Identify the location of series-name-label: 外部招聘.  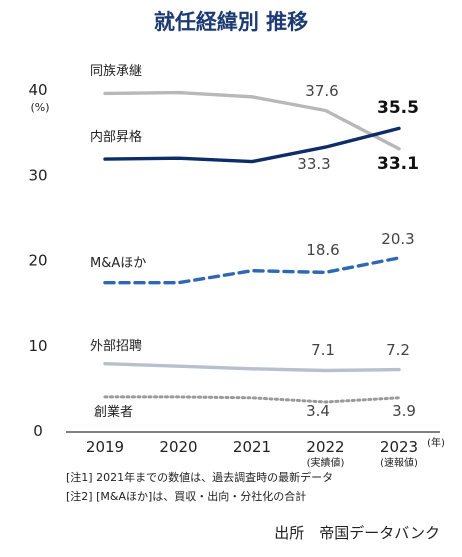
(116, 346).